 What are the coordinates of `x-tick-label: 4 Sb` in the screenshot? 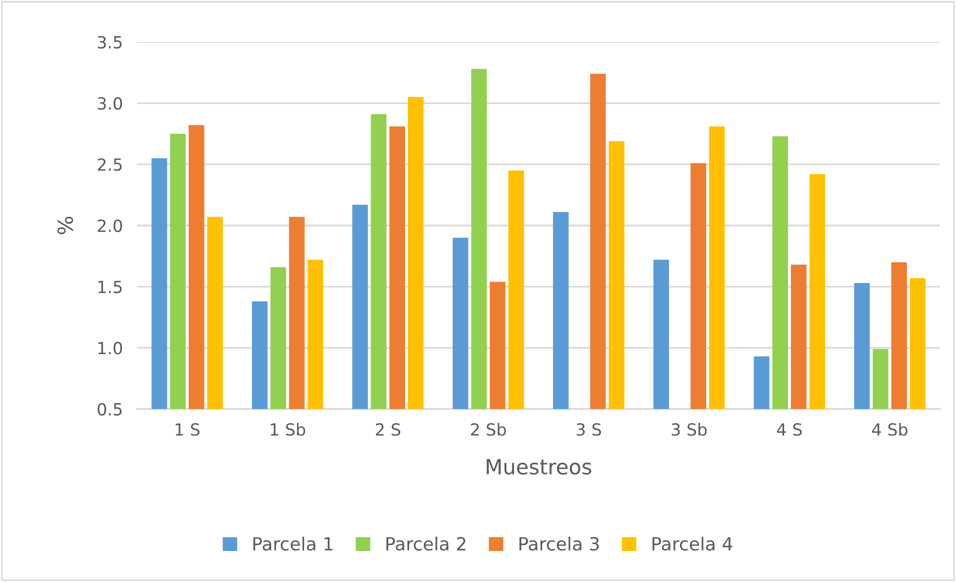 It's located at (890, 429).